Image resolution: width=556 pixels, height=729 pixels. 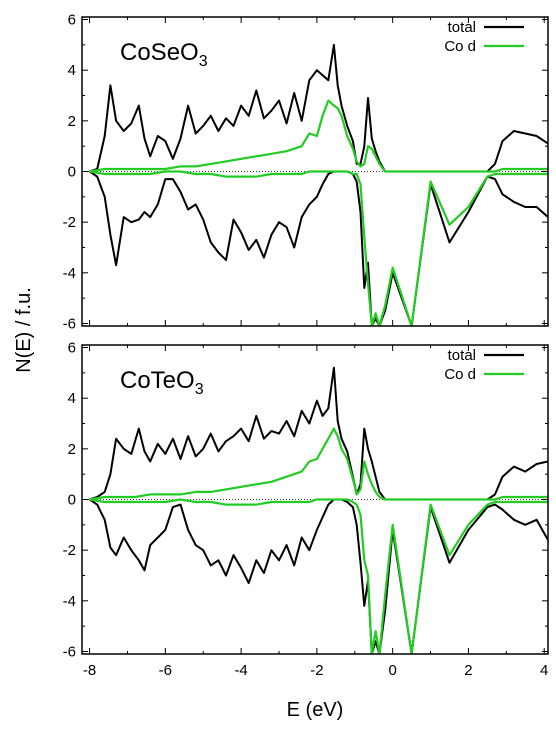 I want to click on x-tick-label: 0, so click(x=392, y=670).